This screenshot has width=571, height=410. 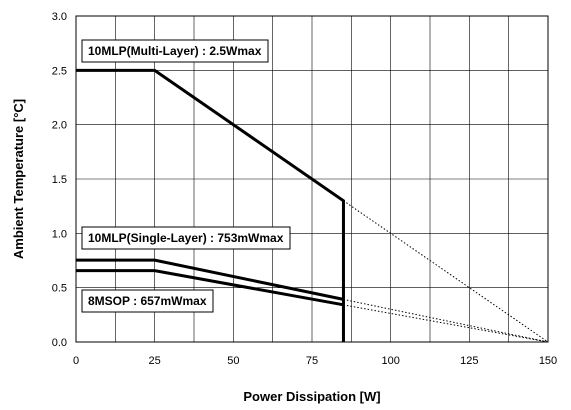 What do you see at coordinates (233, 361) in the screenshot?
I see `x-tick-label: 50` at bounding box center [233, 361].